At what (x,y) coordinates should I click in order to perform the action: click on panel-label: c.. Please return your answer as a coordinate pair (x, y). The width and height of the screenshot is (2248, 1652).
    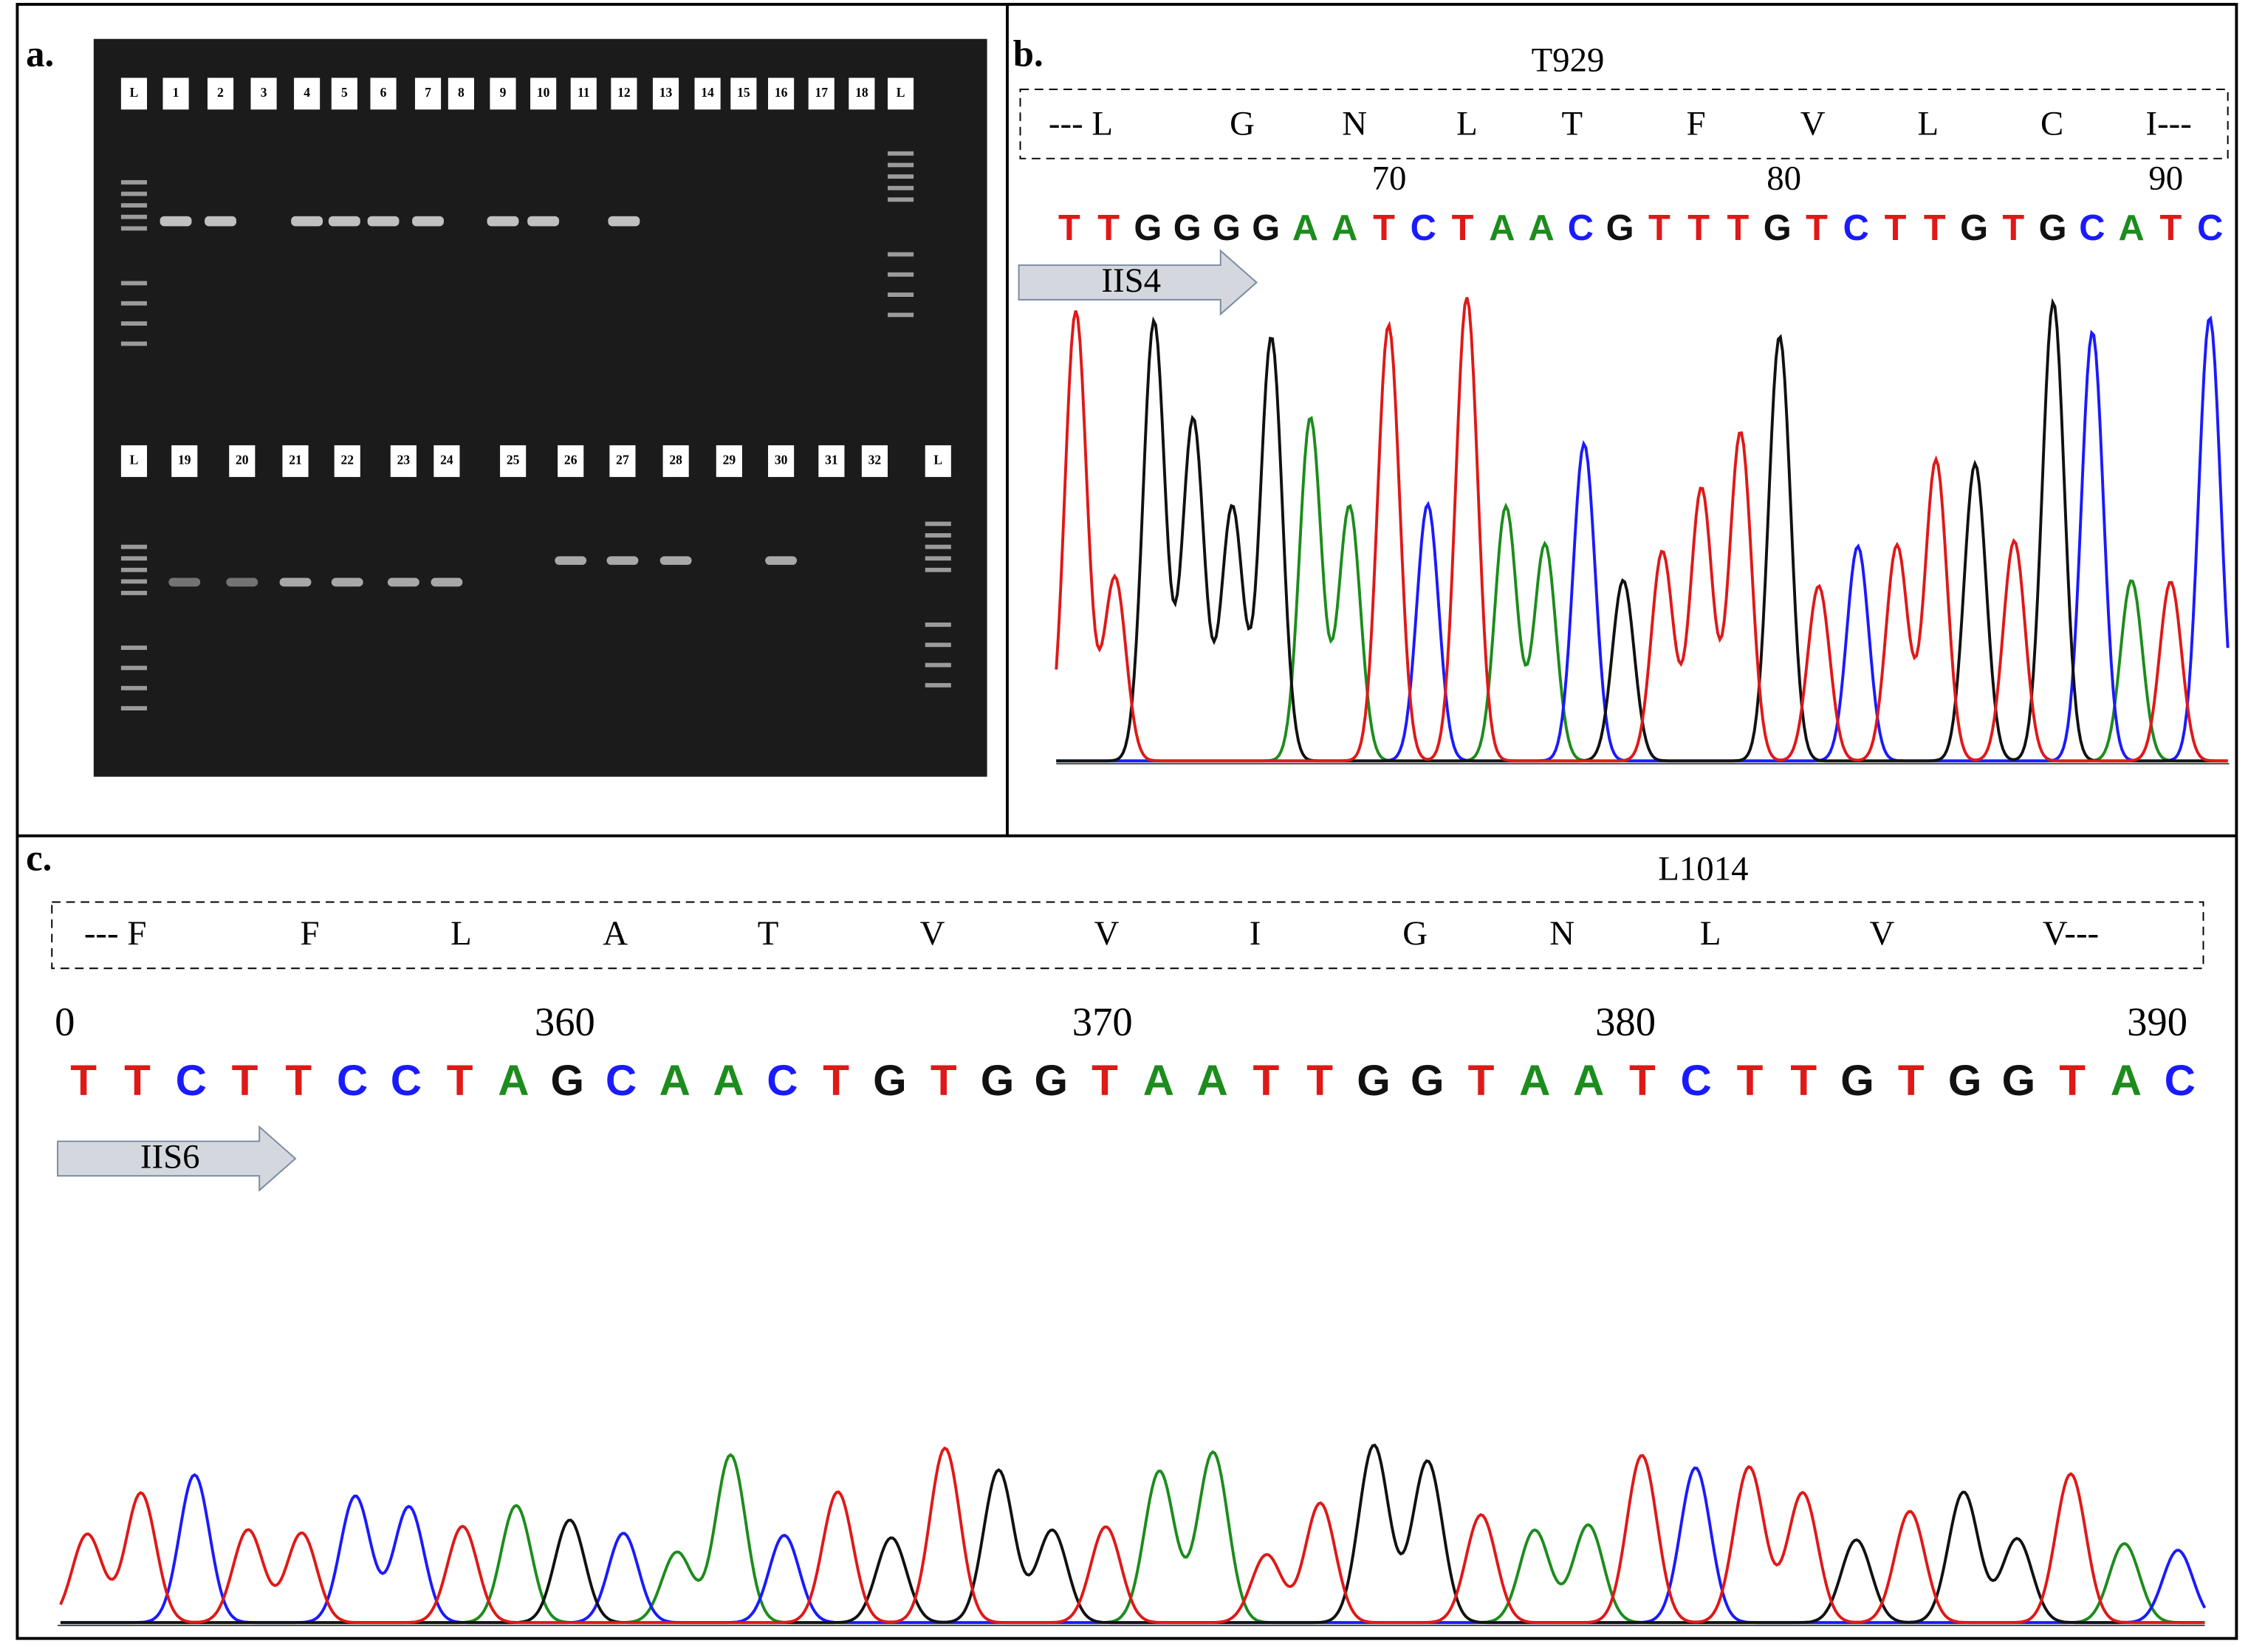
    Looking at the image, I should click on (39, 858).